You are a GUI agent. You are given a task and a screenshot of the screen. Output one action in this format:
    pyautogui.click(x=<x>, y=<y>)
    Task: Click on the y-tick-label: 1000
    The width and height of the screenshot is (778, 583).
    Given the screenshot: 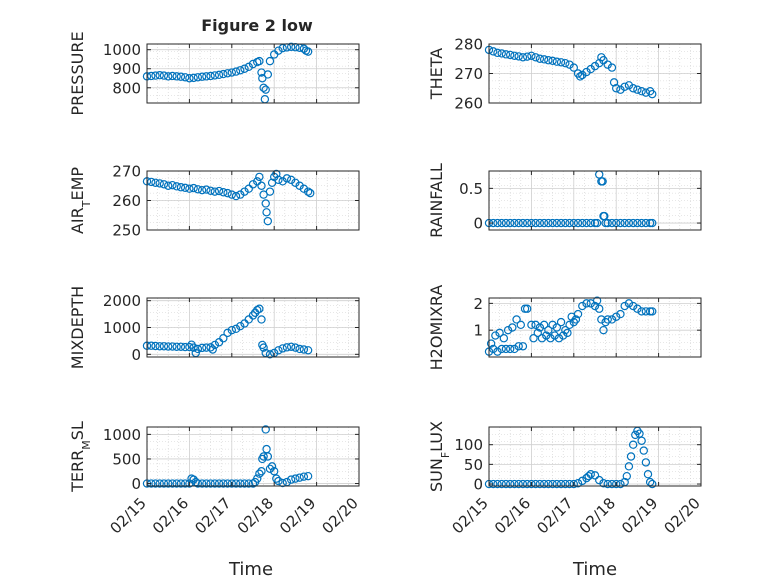 What is the action you would take?
    pyautogui.click(x=122, y=328)
    